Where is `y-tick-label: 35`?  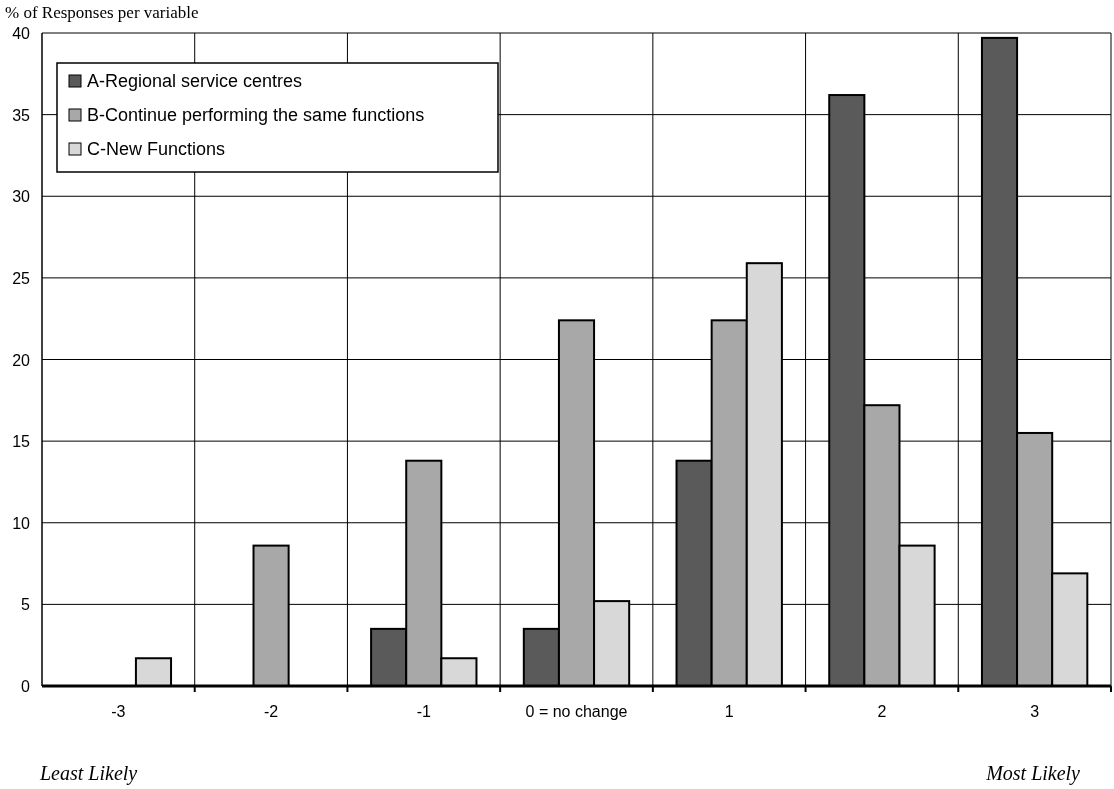
y-tick-label: 35 is located at coordinates (21, 115).